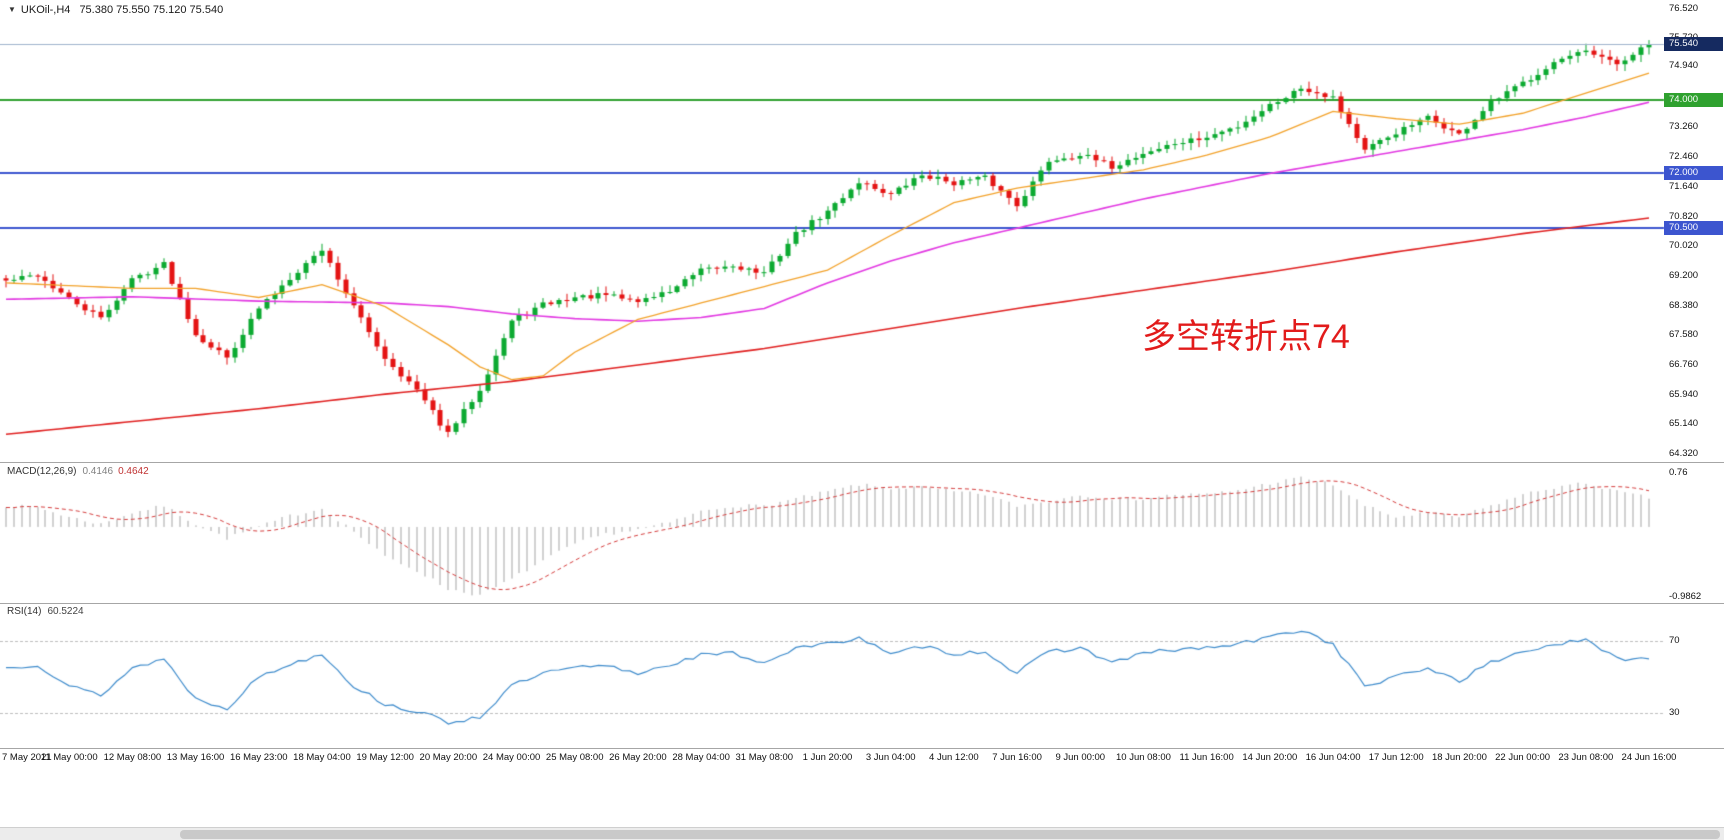 The image size is (1724, 840). What do you see at coordinates (1684, 394) in the screenshot?
I see `price-tick-label: 65.940` at bounding box center [1684, 394].